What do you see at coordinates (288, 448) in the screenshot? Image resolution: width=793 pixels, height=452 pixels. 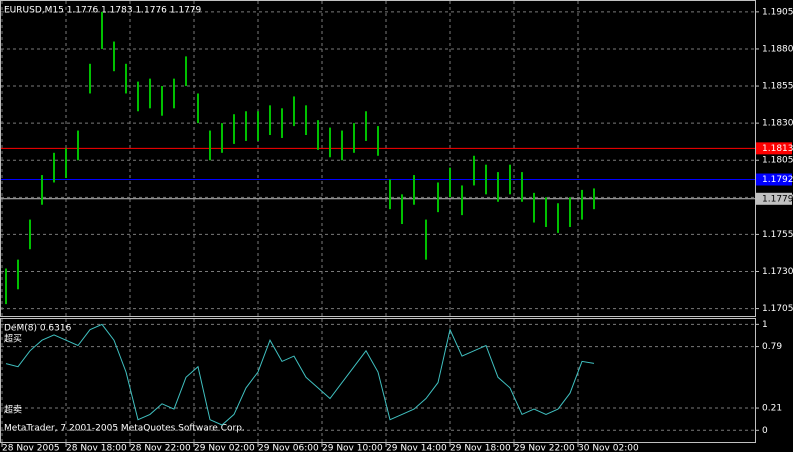 I see `x-tick-label: 29 Nov 06:00` at bounding box center [288, 448].